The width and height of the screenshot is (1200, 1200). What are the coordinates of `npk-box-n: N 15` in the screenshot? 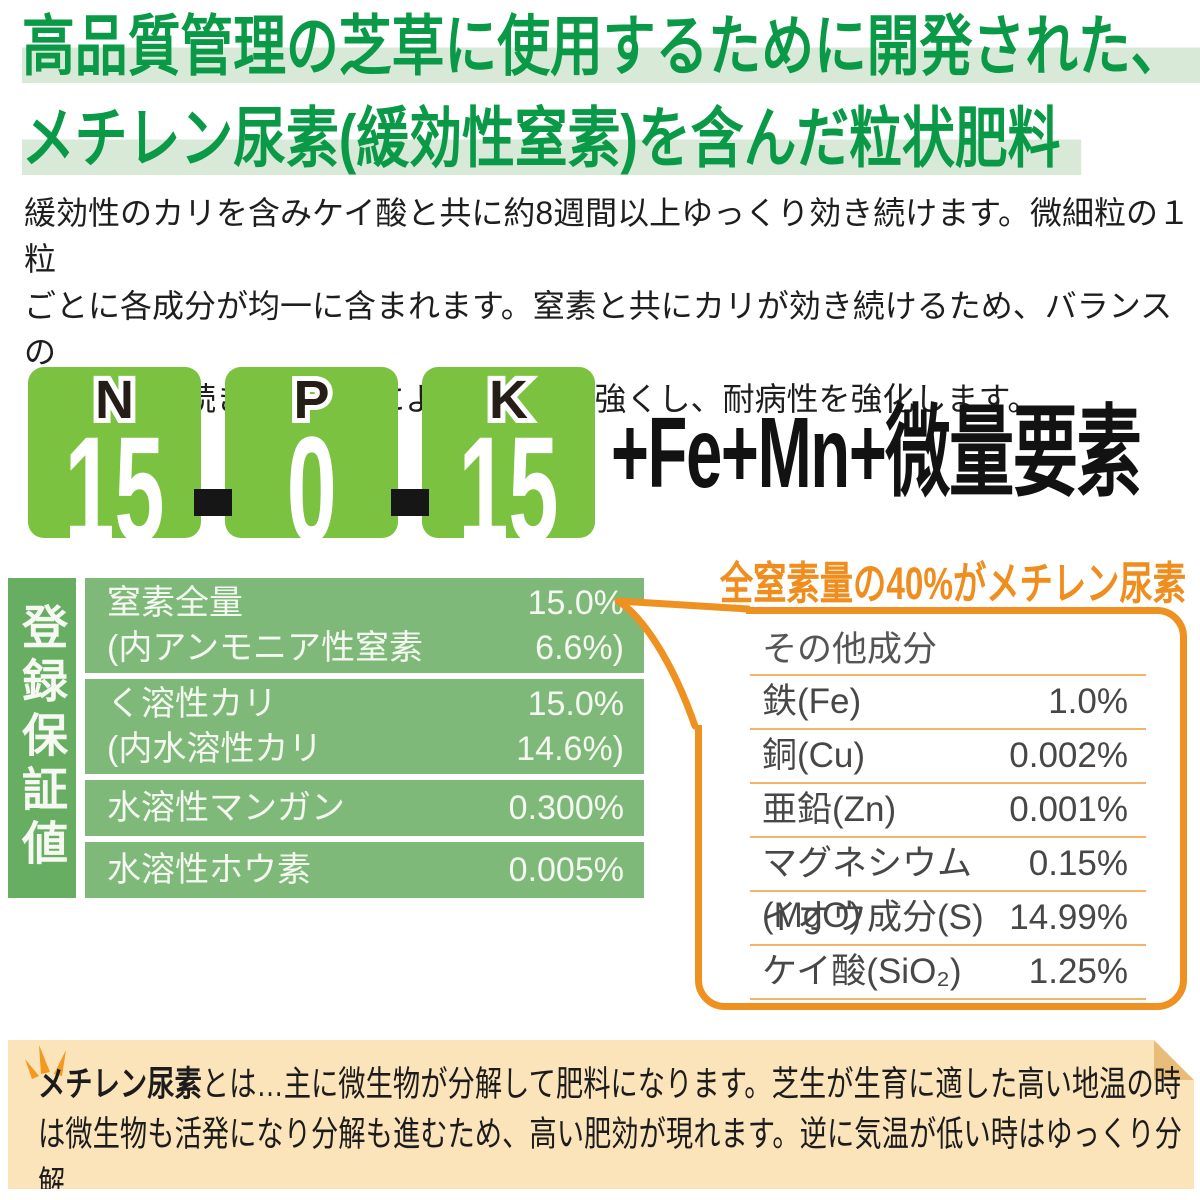 It's located at (114, 465).